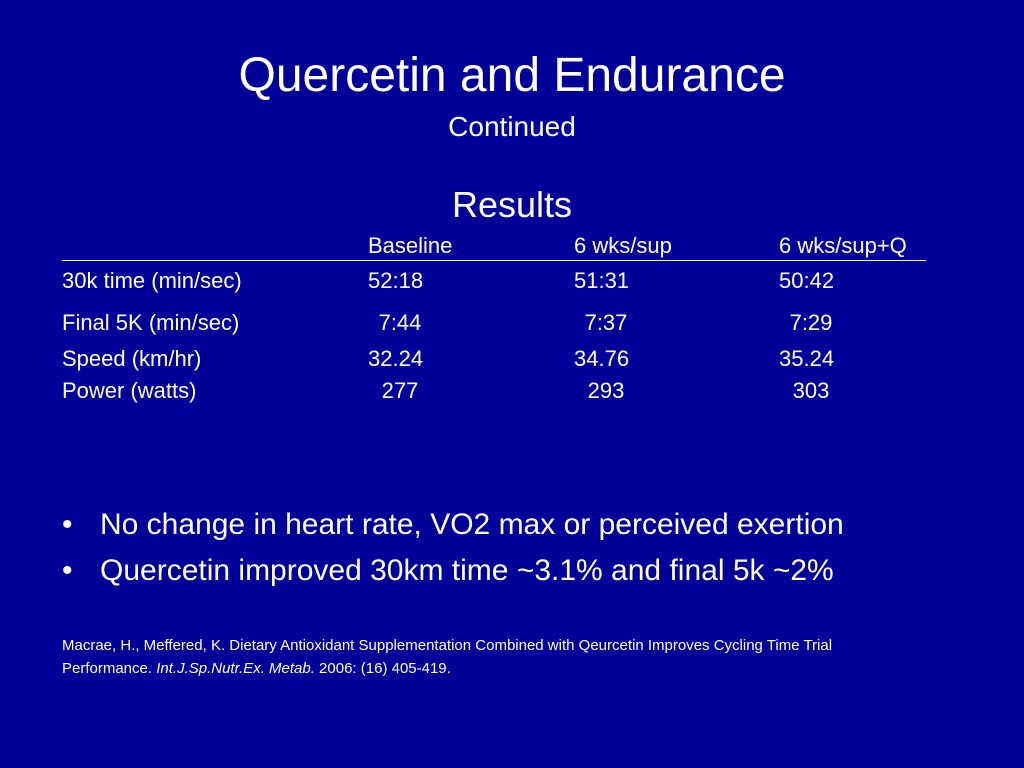 Image resolution: width=1024 pixels, height=768 pixels. Describe the element at coordinates (807, 280) in the screenshot. I see `cell-6wks-sup-q: 50:42` at that location.